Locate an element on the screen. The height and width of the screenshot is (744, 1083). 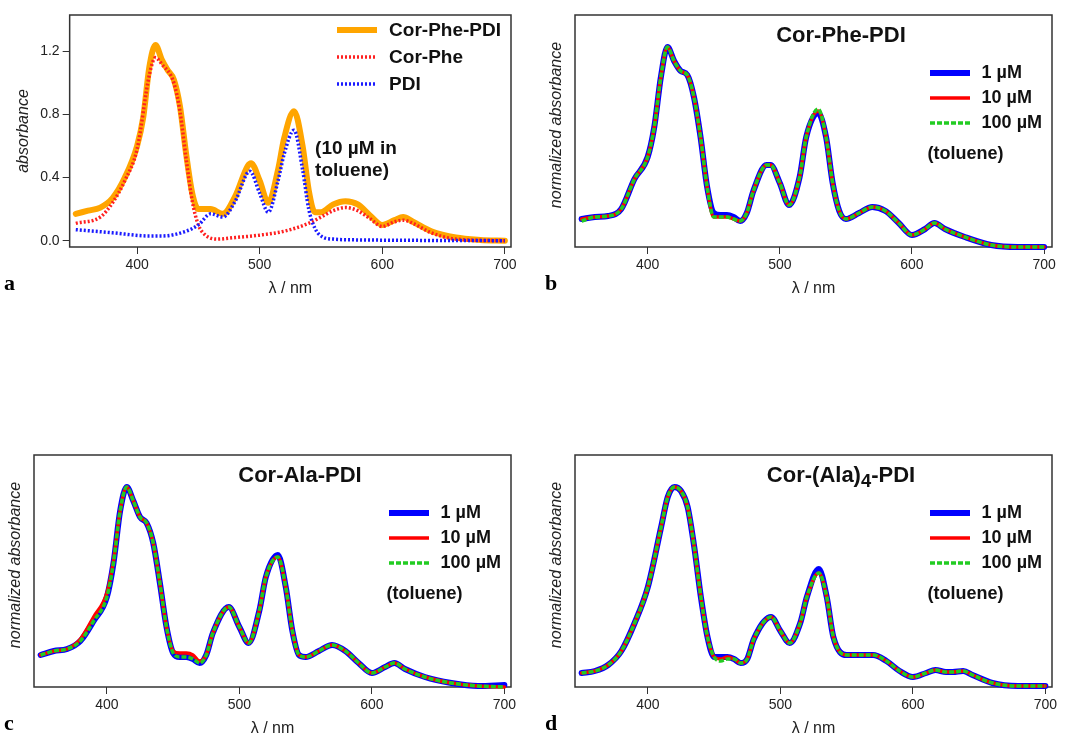
y-tick-label: 0.4 is located at coordinates (50, 176).